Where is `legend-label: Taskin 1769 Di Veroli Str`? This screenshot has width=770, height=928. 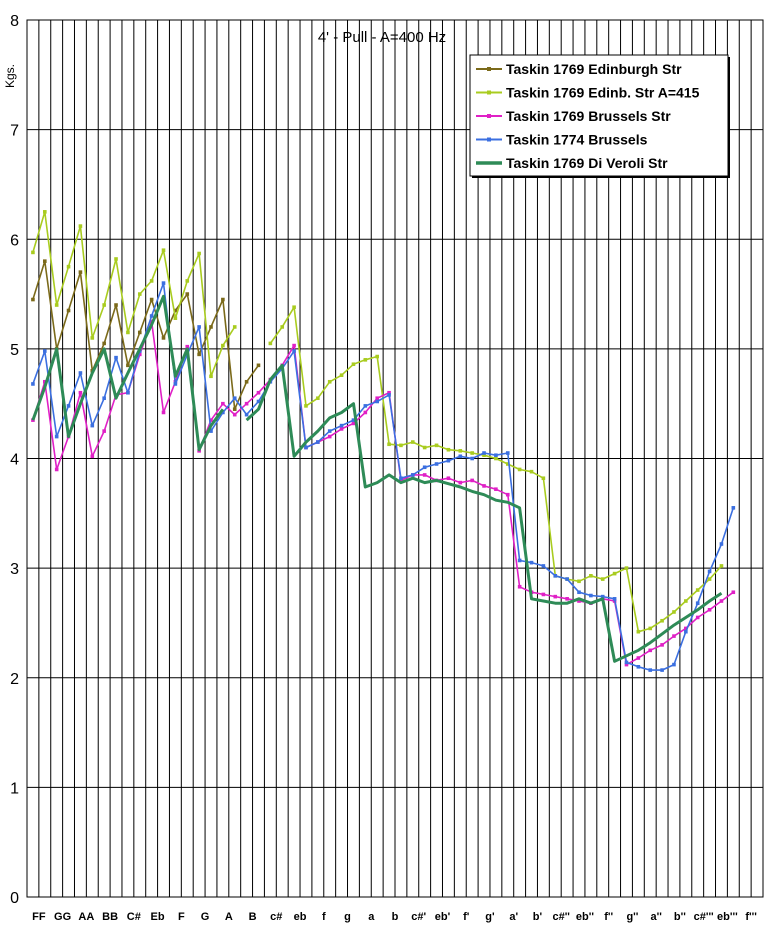
legend-label: Taskin 1769 Di Veroli Str is located at coordinates (587, 163).